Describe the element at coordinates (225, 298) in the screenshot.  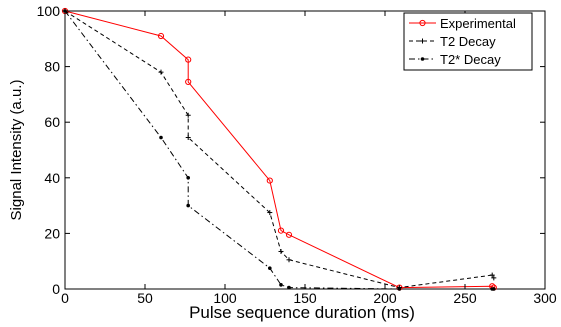
I see `x-tick-label: 100` at that location.